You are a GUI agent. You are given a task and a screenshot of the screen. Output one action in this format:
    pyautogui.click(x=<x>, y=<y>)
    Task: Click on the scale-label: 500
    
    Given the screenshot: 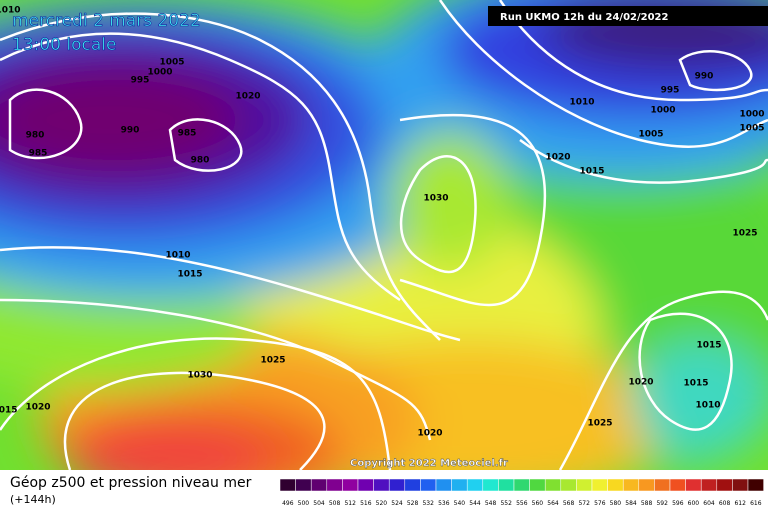 What is the action you would take?
    pyautogui.click(x=304, y=503)
    